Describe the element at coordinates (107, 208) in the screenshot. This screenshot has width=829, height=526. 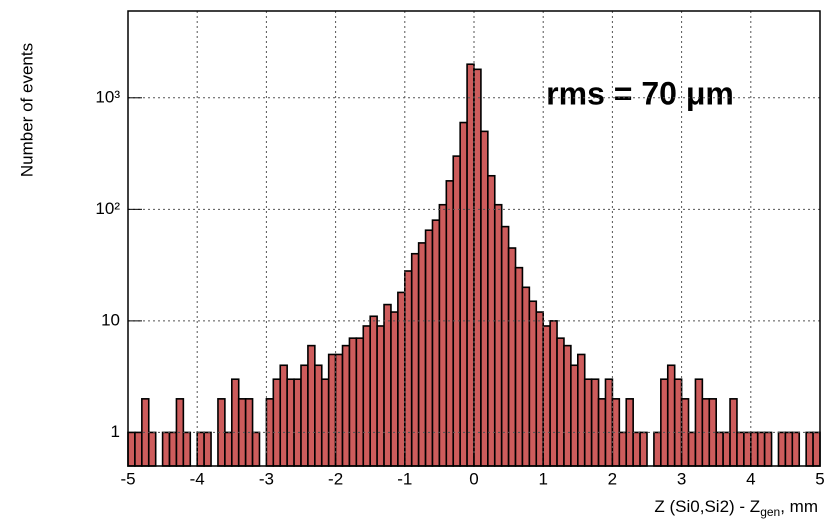
I see `y-tick-label: 10²` at that location.